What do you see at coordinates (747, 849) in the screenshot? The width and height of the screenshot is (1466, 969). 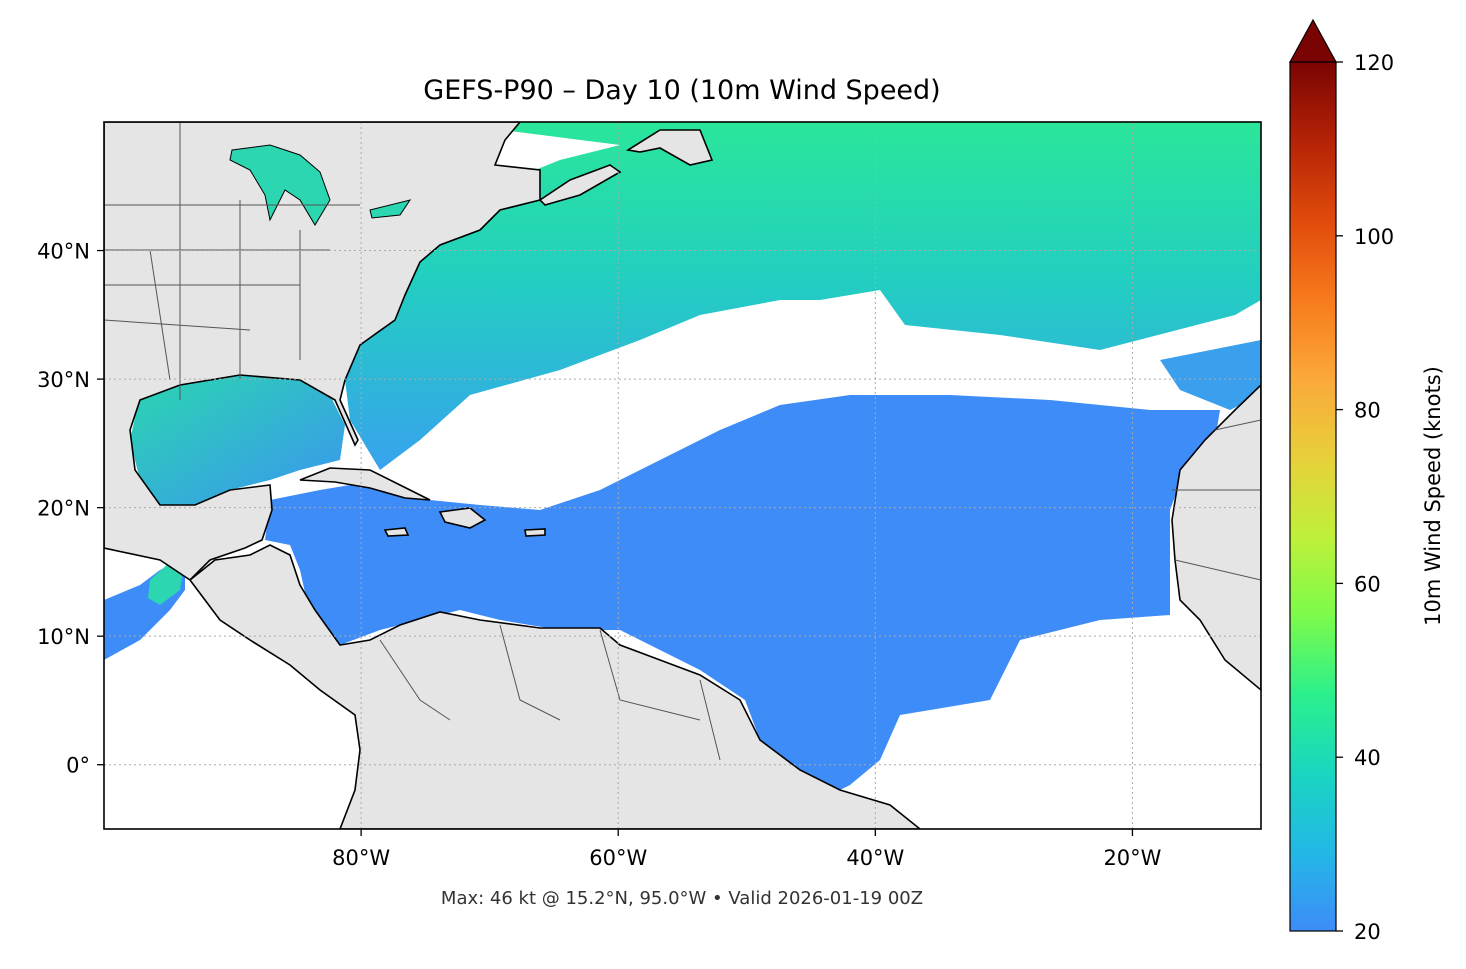 I see `longitude-ticks: 80°W 60°W 40°W 20°W` at bounding box center [747, 849].